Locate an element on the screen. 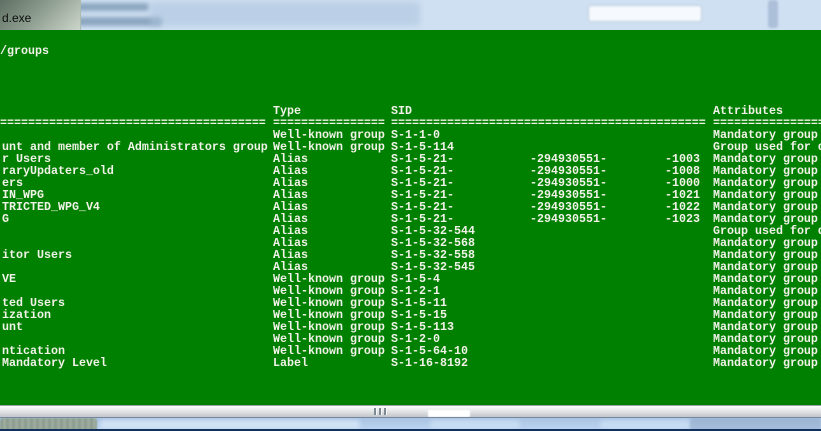 This screenshot has width=821, height=431. blank-line is located at coordinates (410, 99).